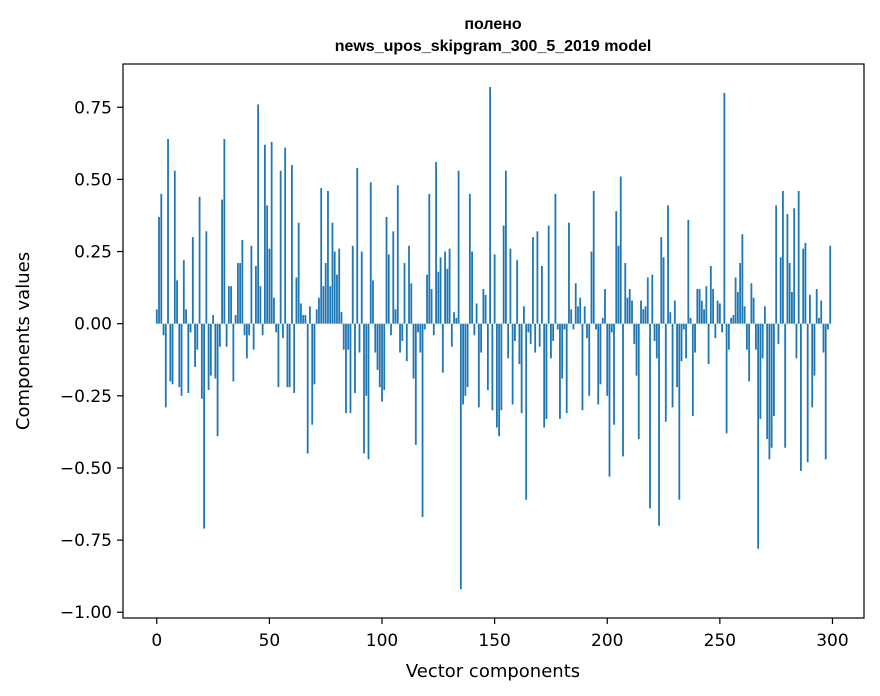  I want to click on x-axis-ticks: 0 50 100 150 200 250 300, so click(500, 634).